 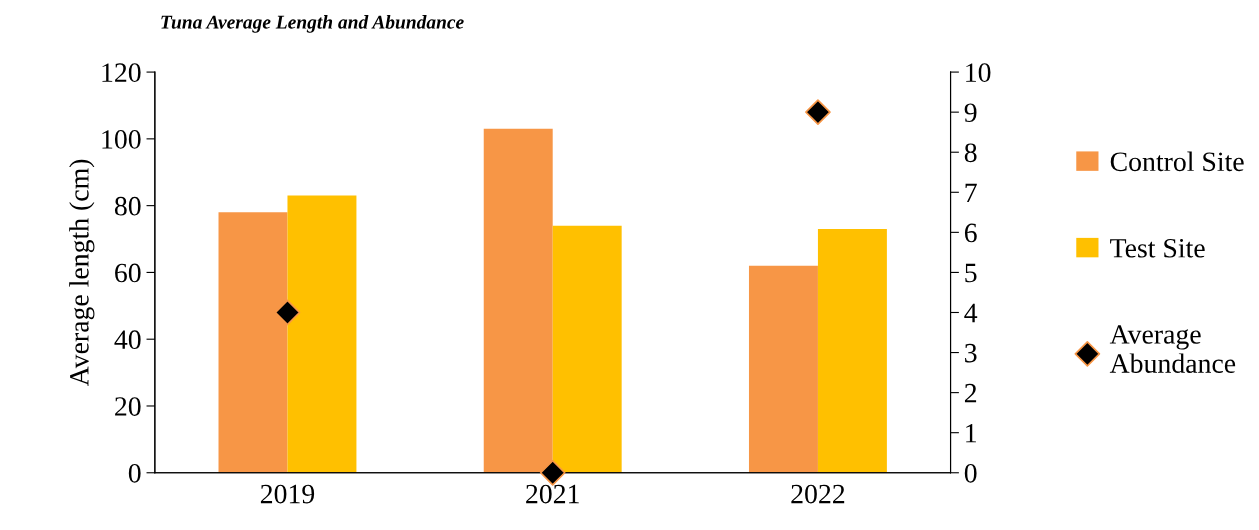 I want to click on y-tick-label: 80, so click(x=127, y=206).